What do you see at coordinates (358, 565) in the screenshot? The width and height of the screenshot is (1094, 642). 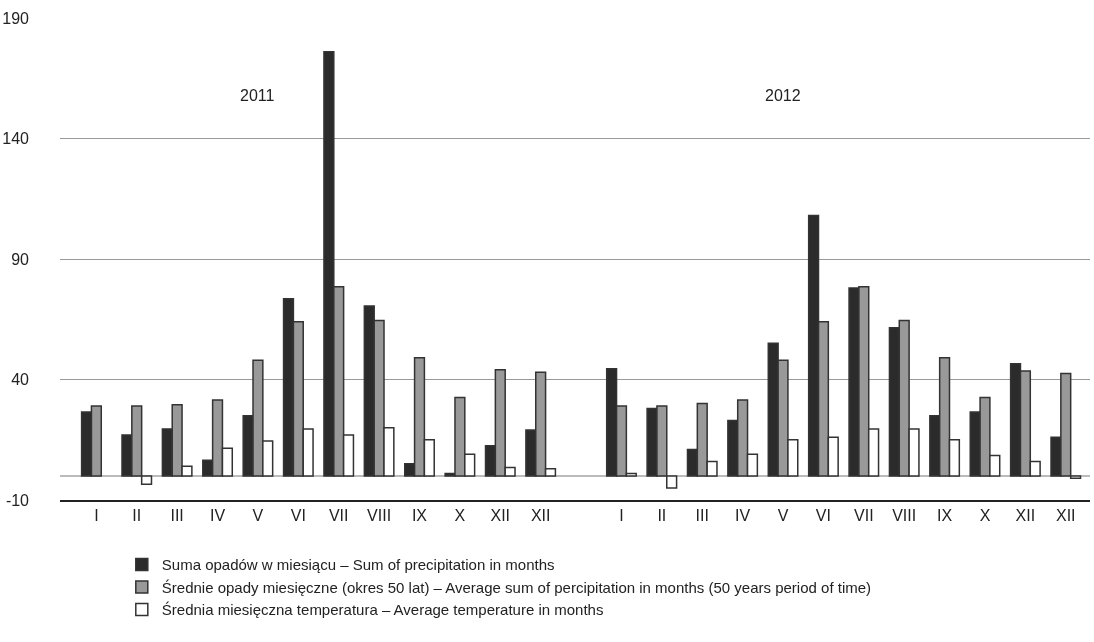 I see `legend-label: Suma opadów w miesiącu – Sum of precipitation in months` at bounding box center [358, 565].